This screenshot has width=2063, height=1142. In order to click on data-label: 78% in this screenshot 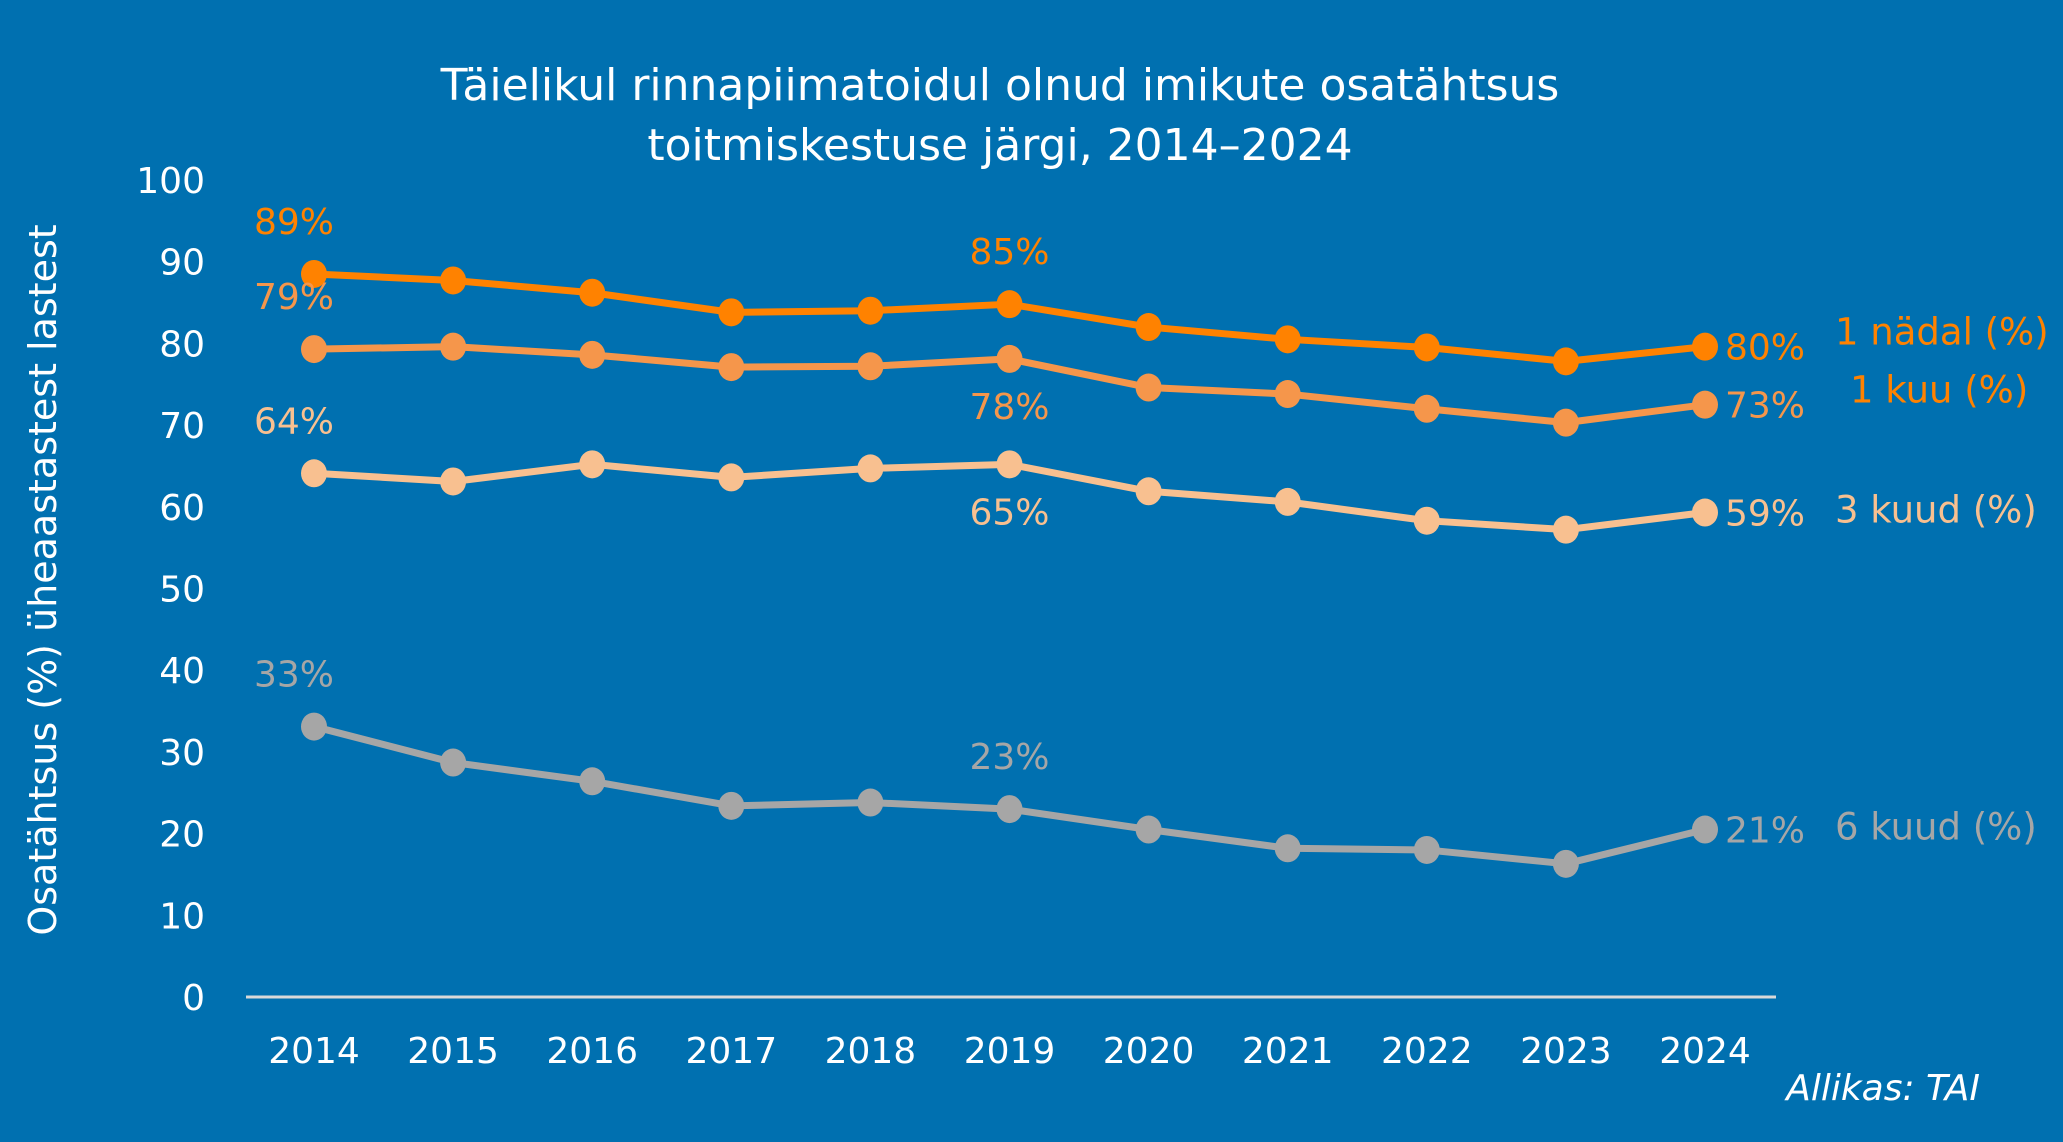, I will do `click(1009, 407)`.